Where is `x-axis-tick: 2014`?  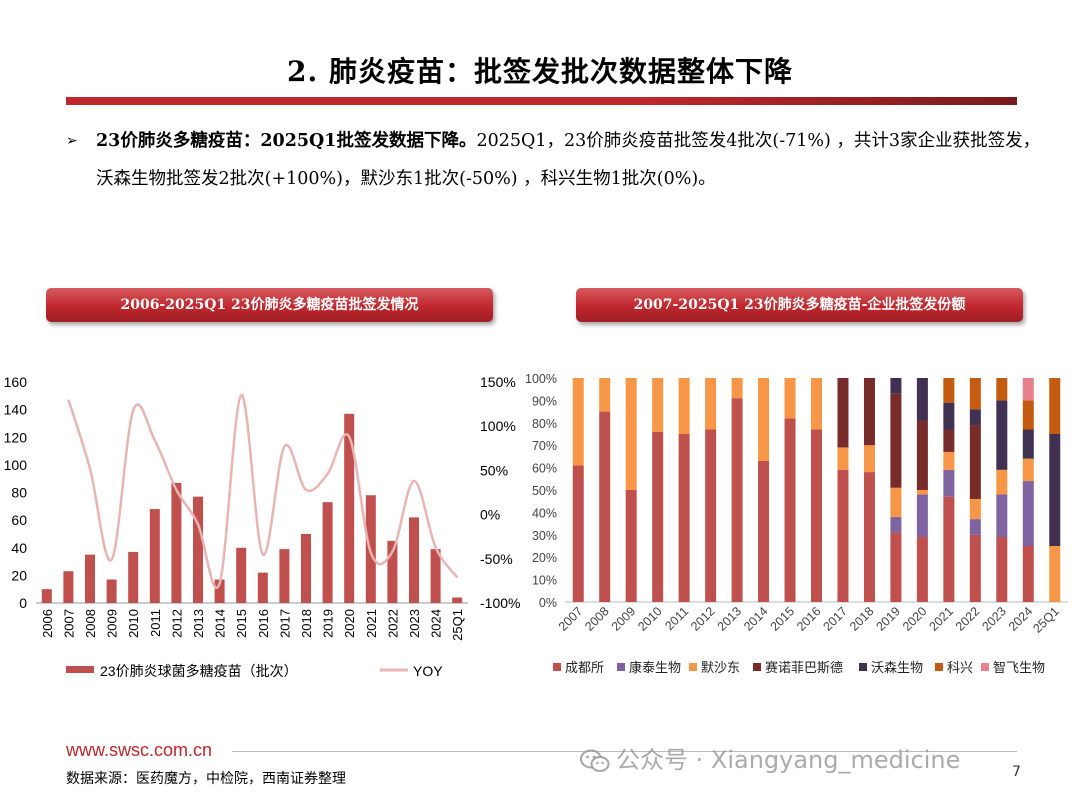 x-axis-tick: 2014 is located at coordinates (756, 619).